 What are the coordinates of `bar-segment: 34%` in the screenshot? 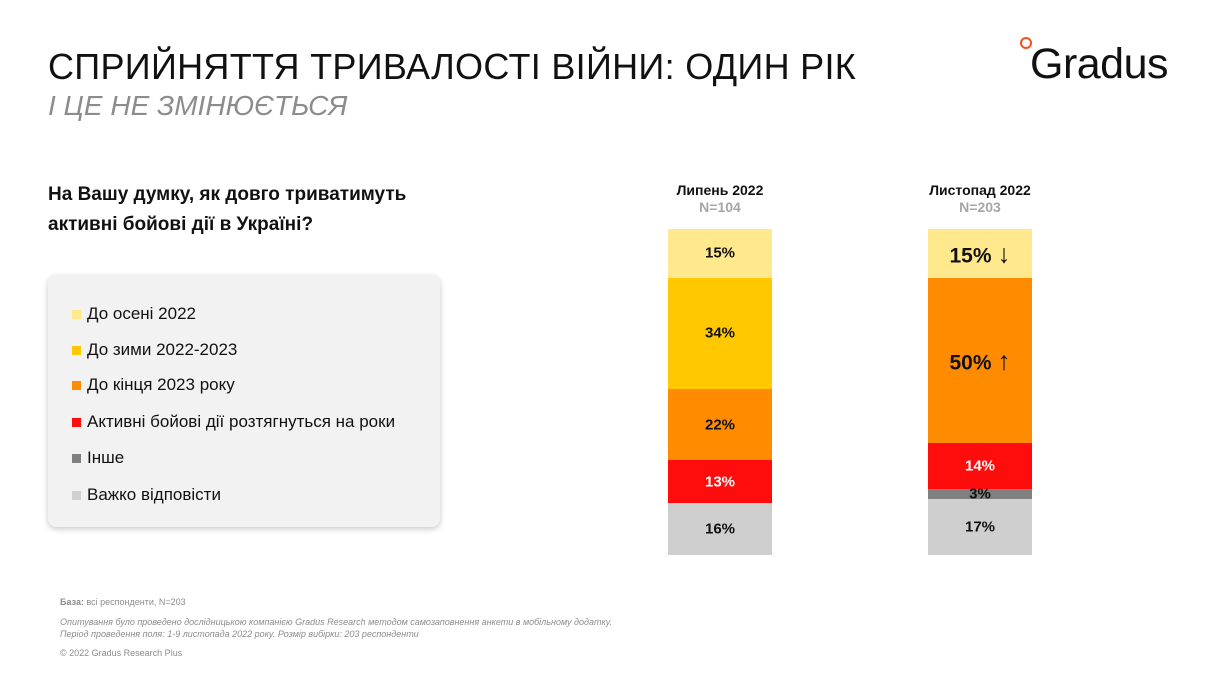 It's located at (720, 333).